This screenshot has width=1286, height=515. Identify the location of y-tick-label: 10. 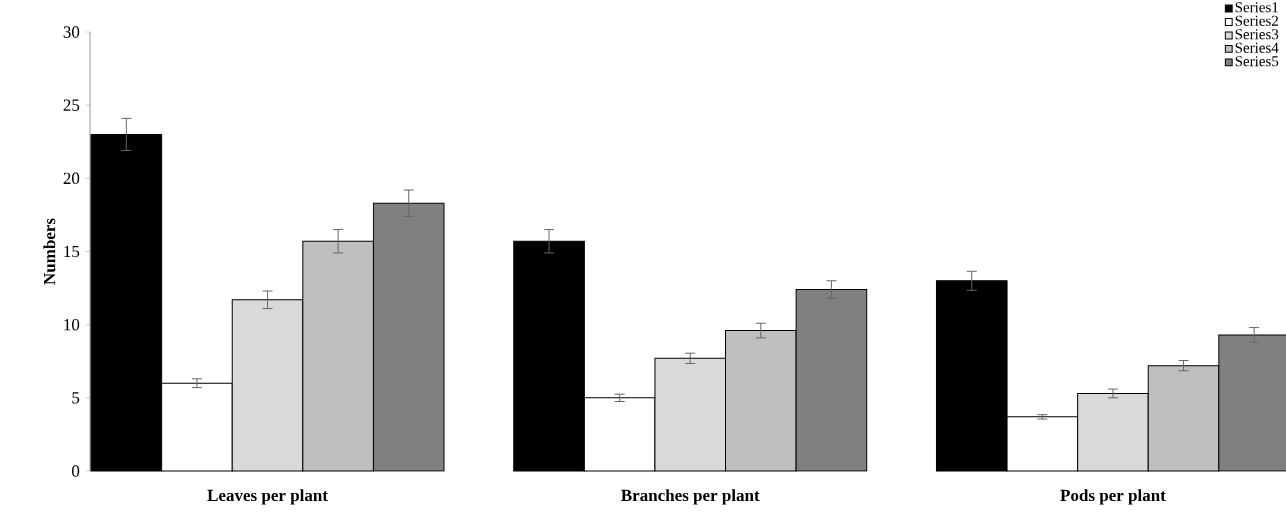
(72, 324).